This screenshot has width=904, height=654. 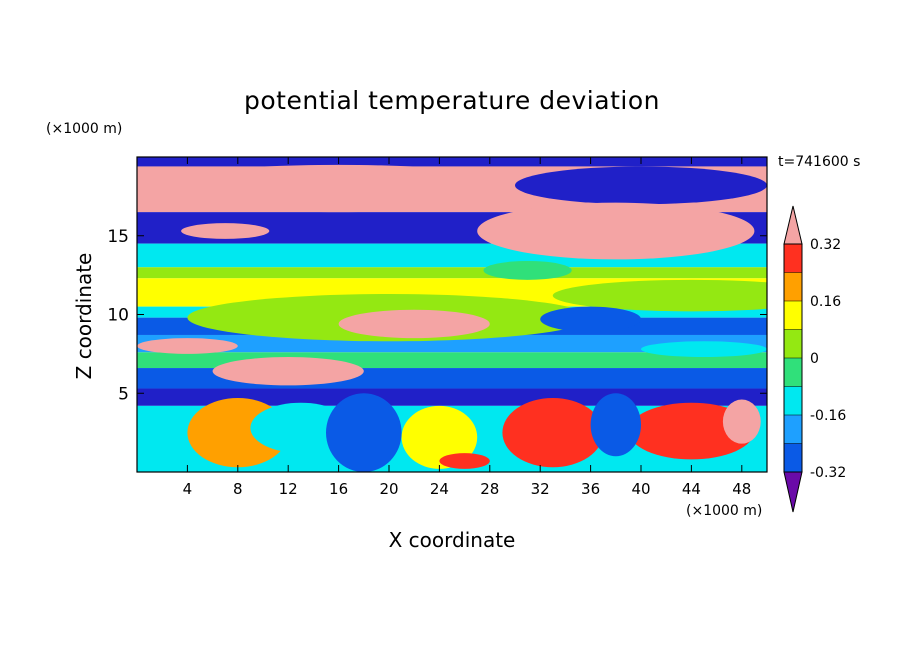 I want to click on chart-title: potential temperature deviation, so click(x=452, y=100).